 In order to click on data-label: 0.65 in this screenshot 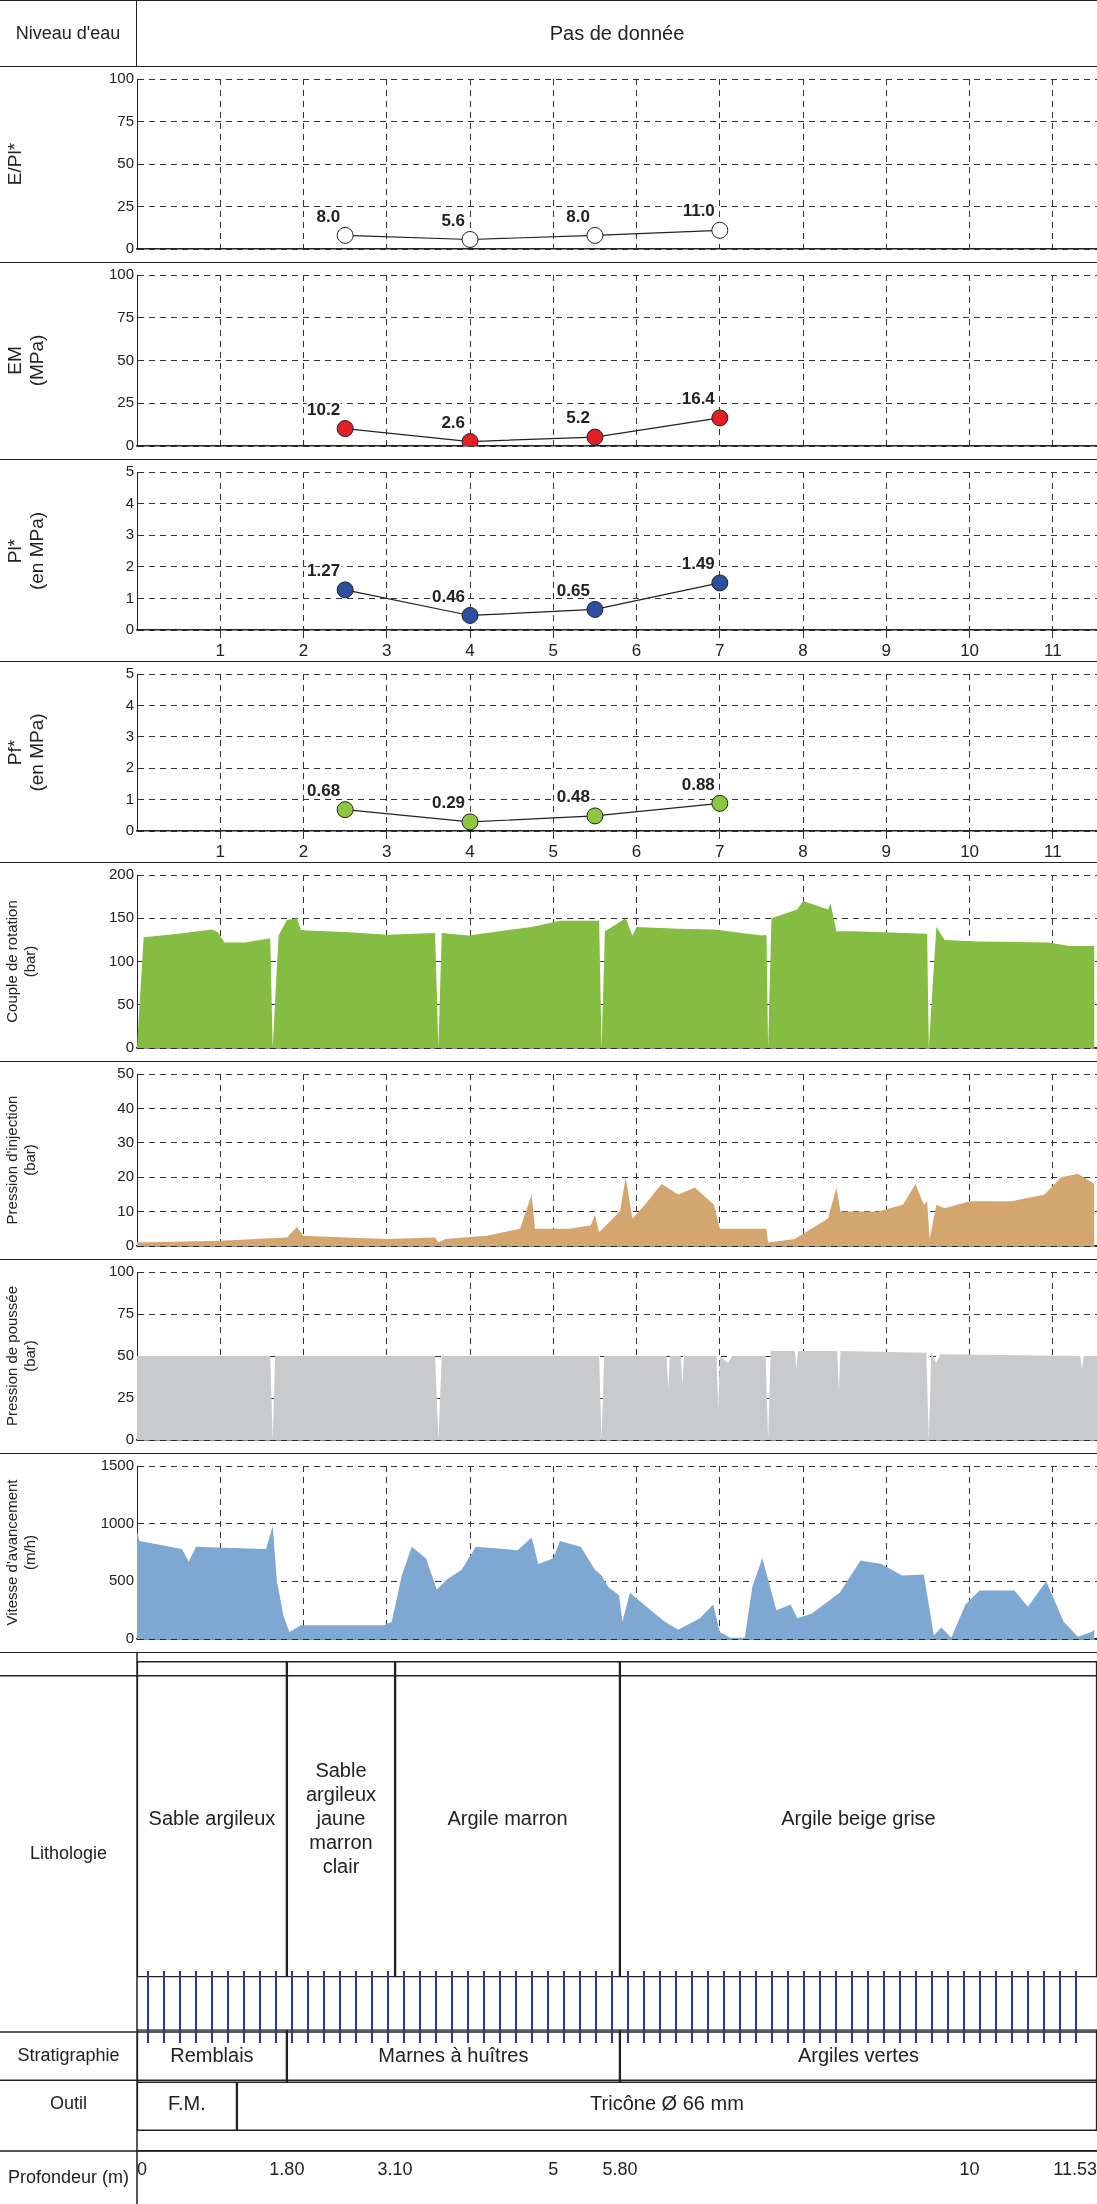, I will do `click(573, 590)`.